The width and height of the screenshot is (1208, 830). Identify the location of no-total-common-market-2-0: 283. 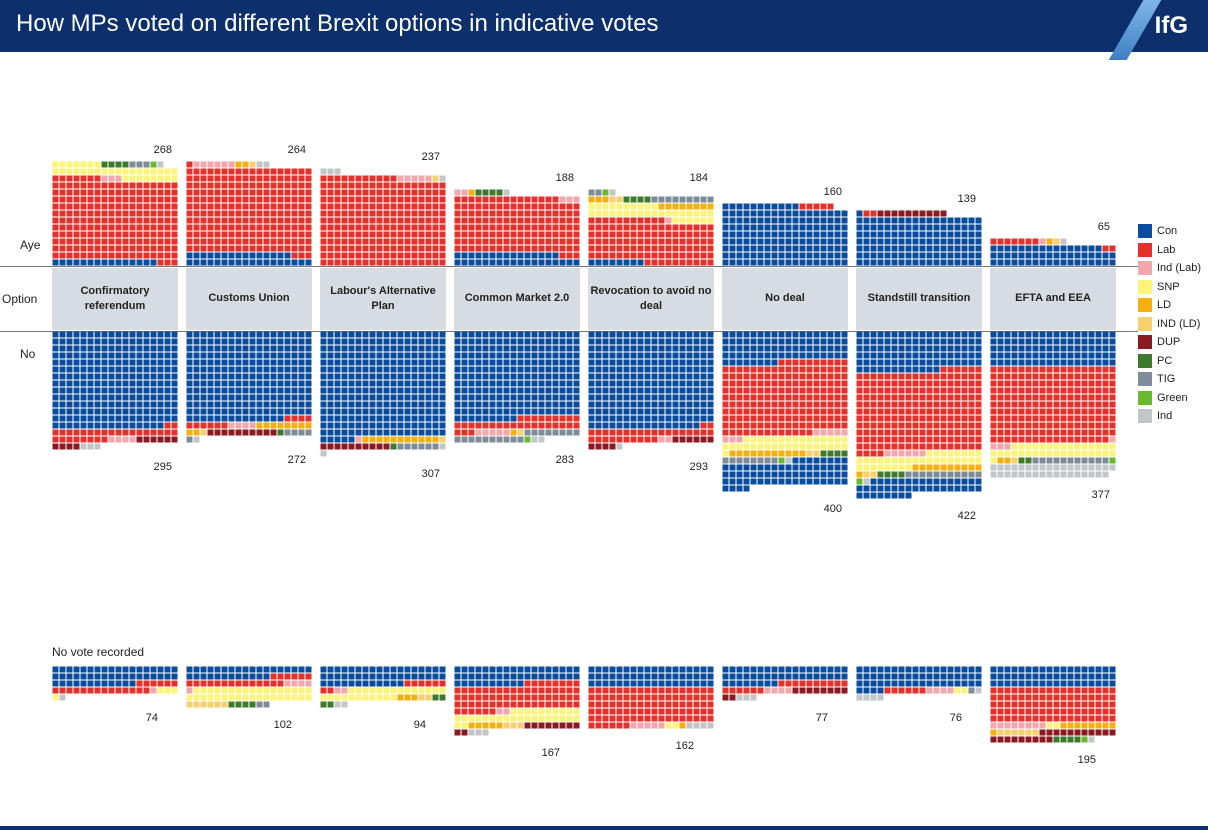
(565, 460).